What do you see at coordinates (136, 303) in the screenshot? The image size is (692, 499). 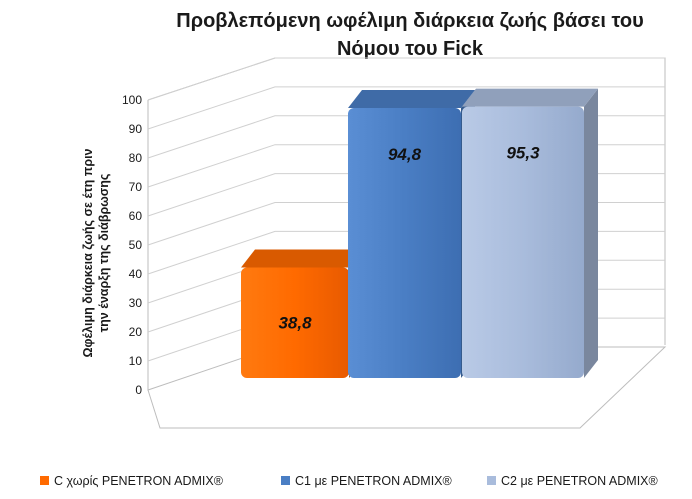 I see `y-tick-label: 30` at bounding box center [136, 303].